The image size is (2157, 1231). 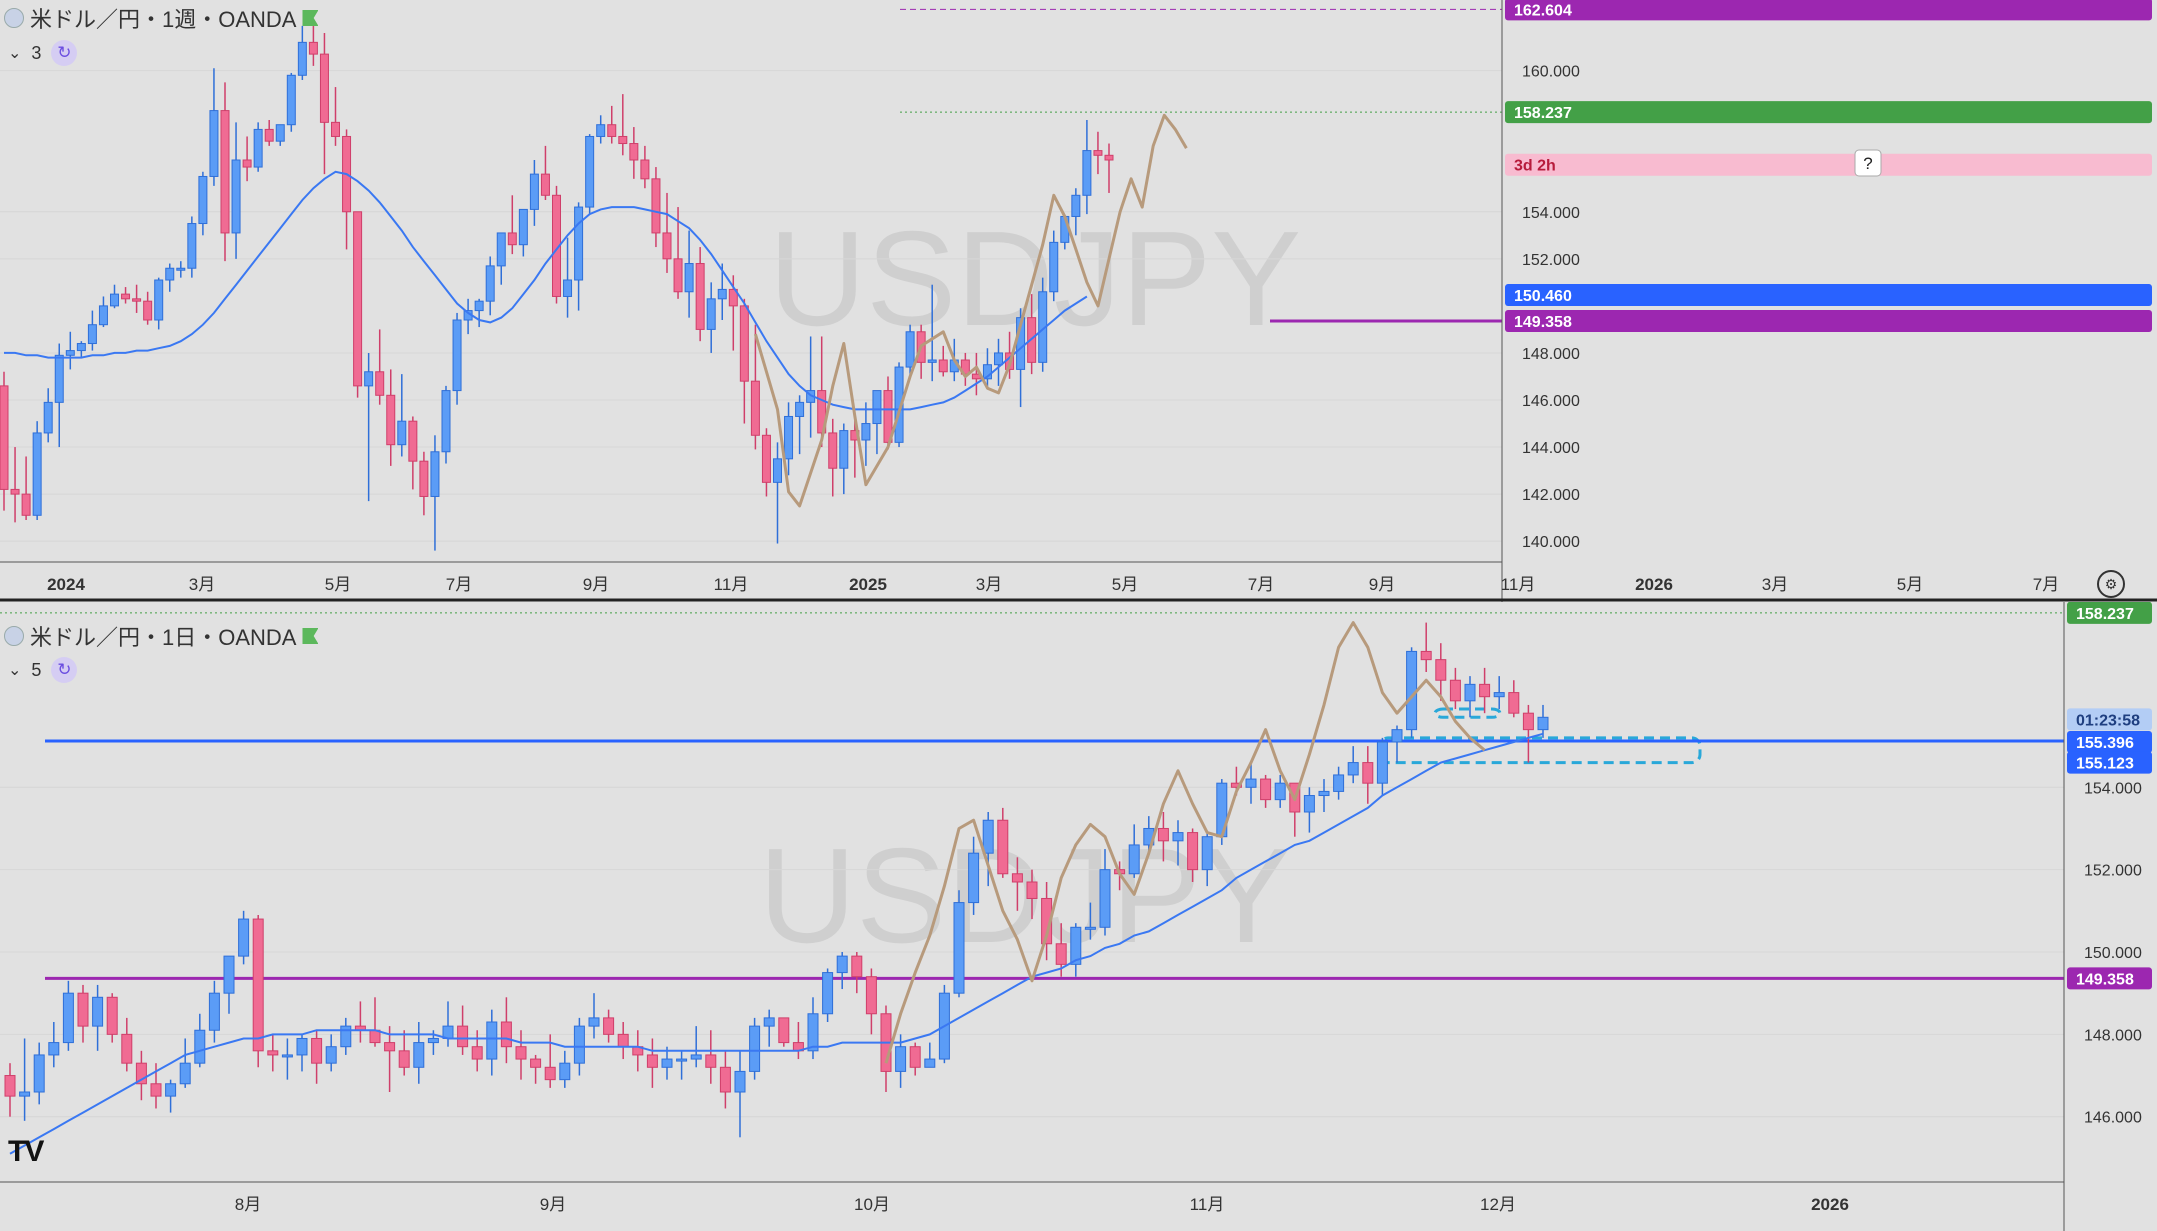 I want to click on question-marker-label: ?, so click(x=1867, y=163).